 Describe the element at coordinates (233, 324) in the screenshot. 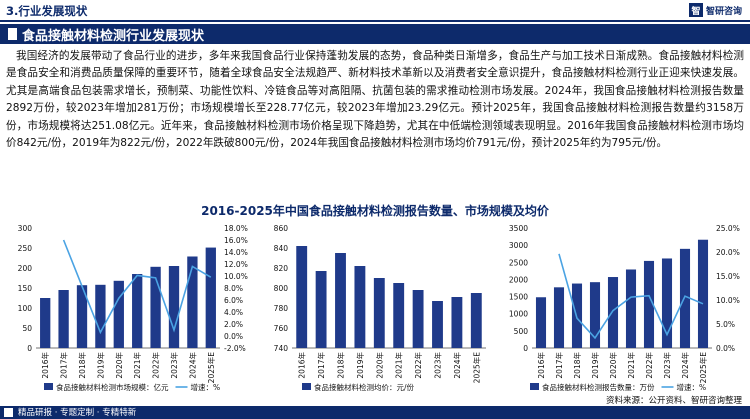

I see `y2-tick-label: 2.0%` at that location.